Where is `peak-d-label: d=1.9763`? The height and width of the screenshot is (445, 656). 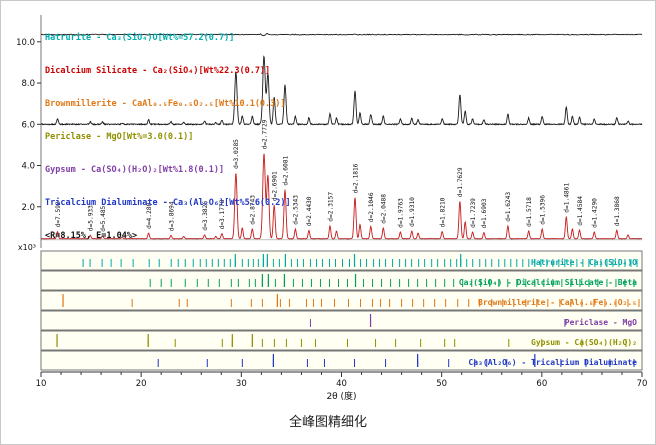
peak-d-label: d=1.9763 is located at coordinates (401, 213).